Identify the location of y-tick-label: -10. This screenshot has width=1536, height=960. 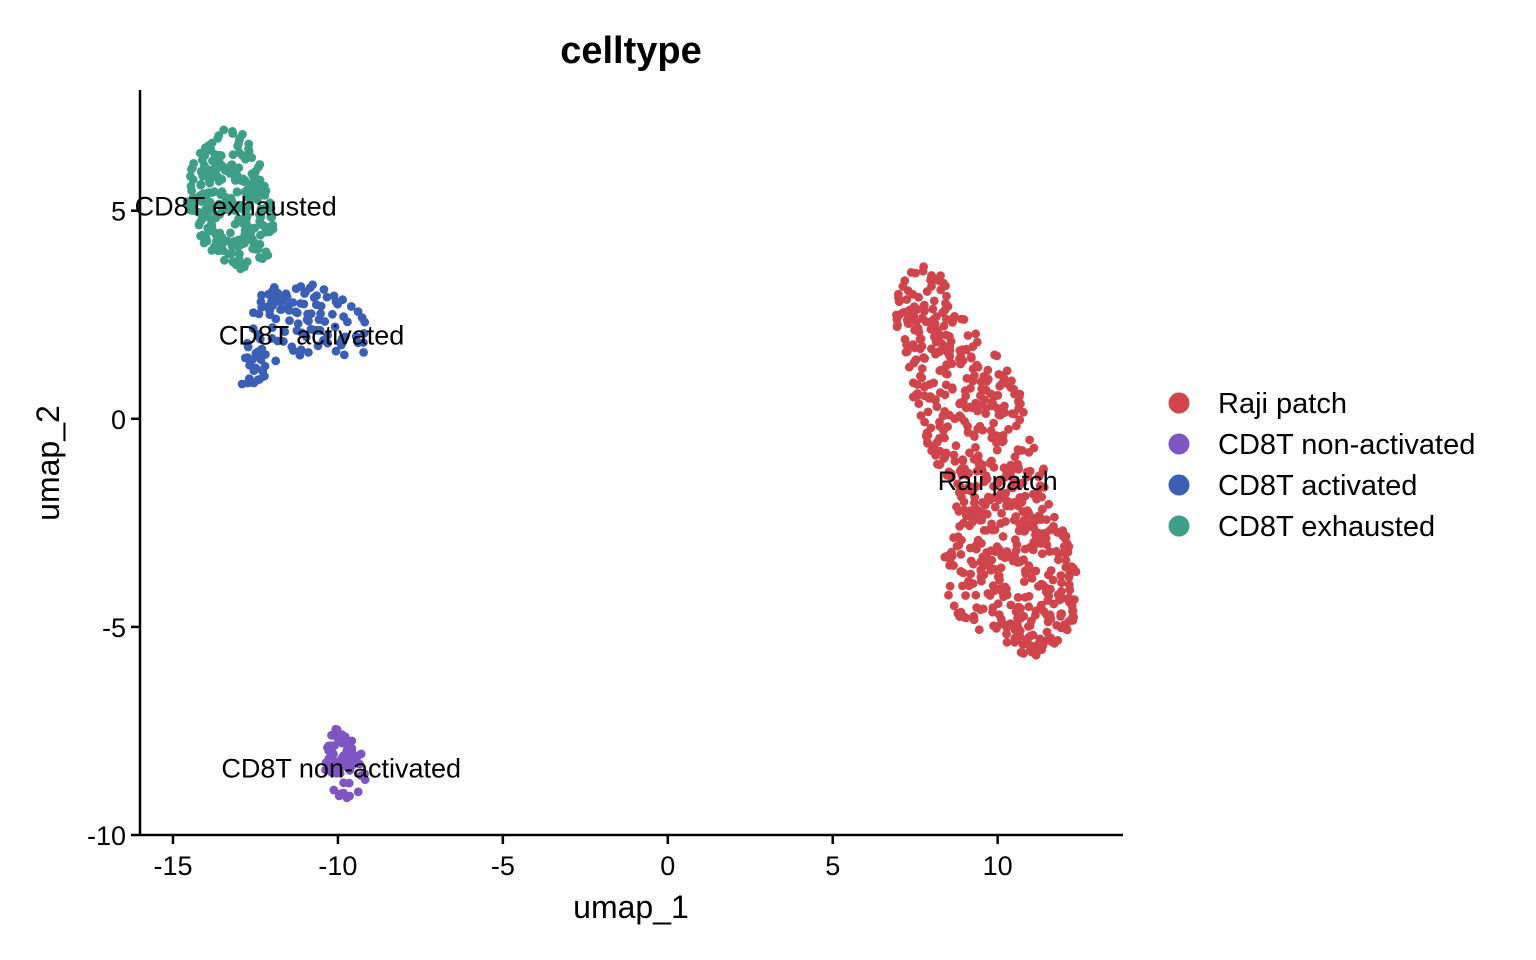
(106, 836).